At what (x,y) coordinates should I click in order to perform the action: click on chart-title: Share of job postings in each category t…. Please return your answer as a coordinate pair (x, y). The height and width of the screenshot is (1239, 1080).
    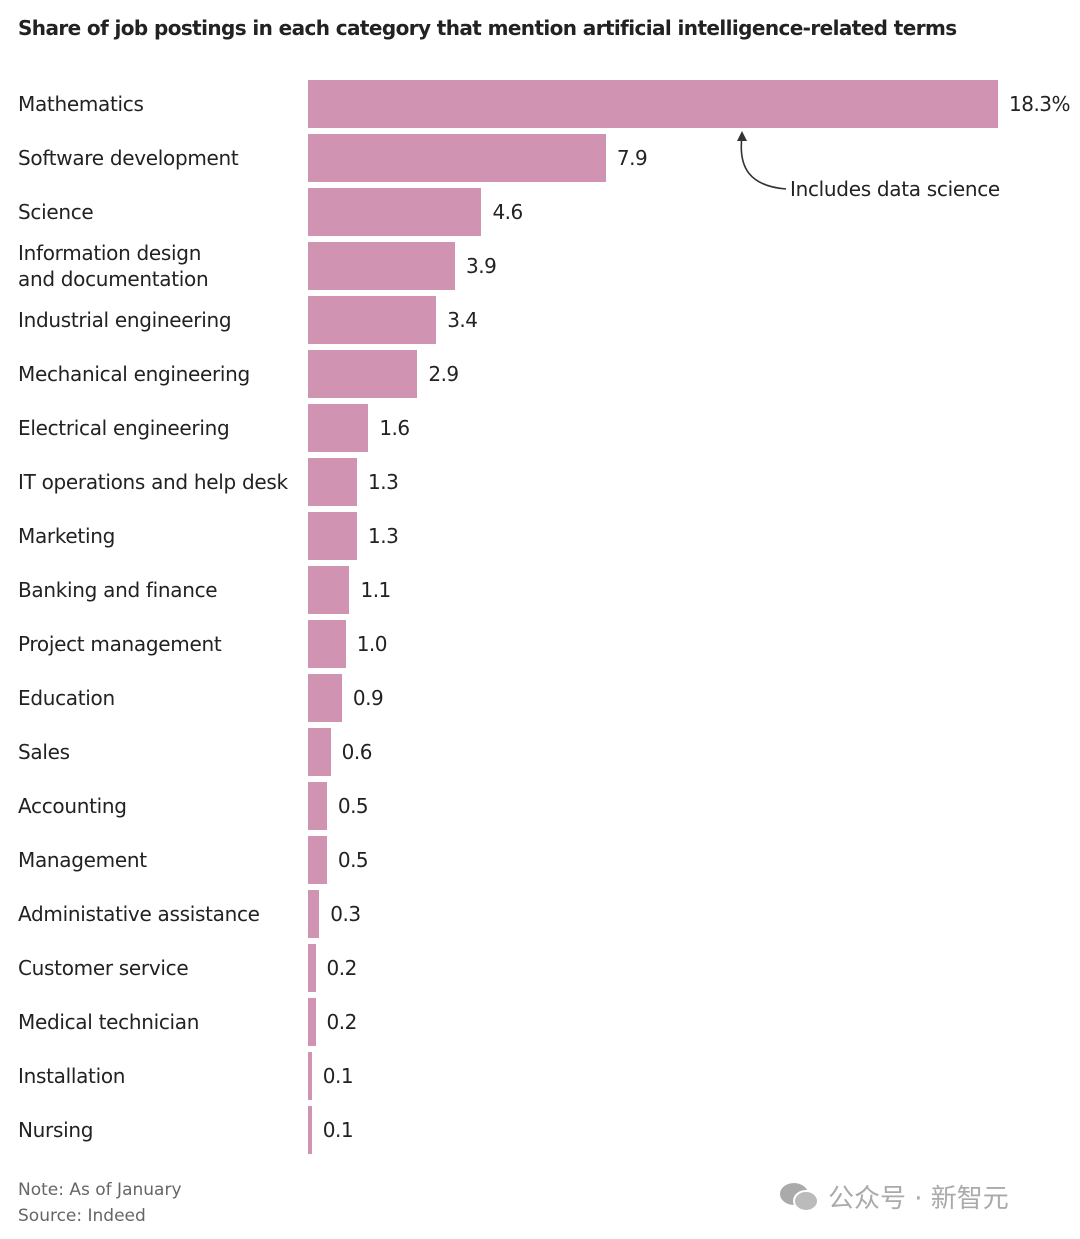
    Looking at the image, I should click on (487, 28).